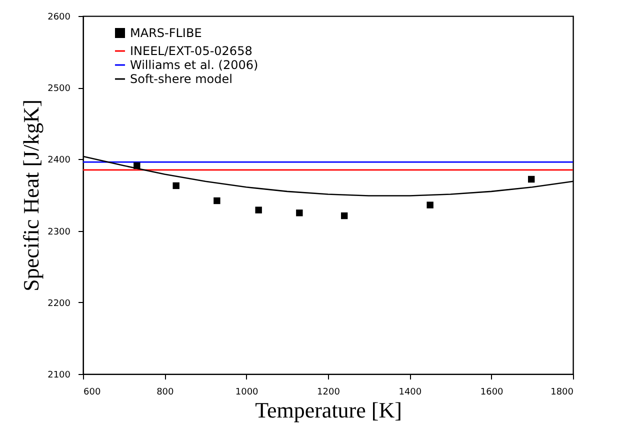  What do you see at coordinates (31, 196) in the screenshot?
I see `y-axis-title: Specific Heat [J/kgK]` at bounding box center [31, 196].